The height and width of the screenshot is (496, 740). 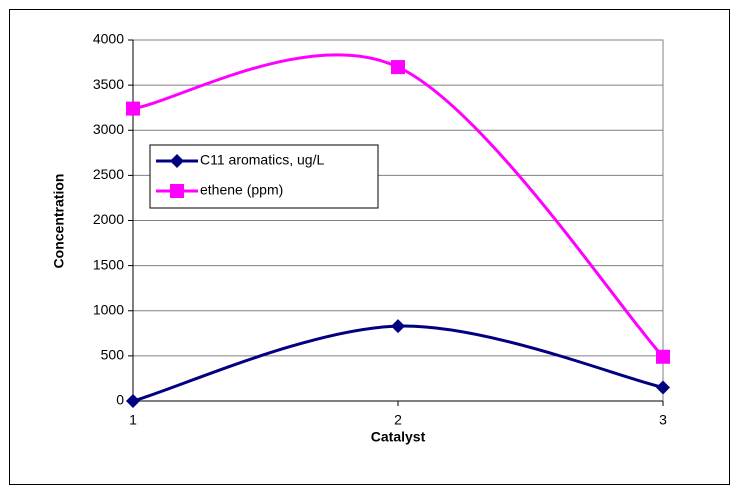 I want to click on y-tick-label: 1000, so click(x=108, y=309).